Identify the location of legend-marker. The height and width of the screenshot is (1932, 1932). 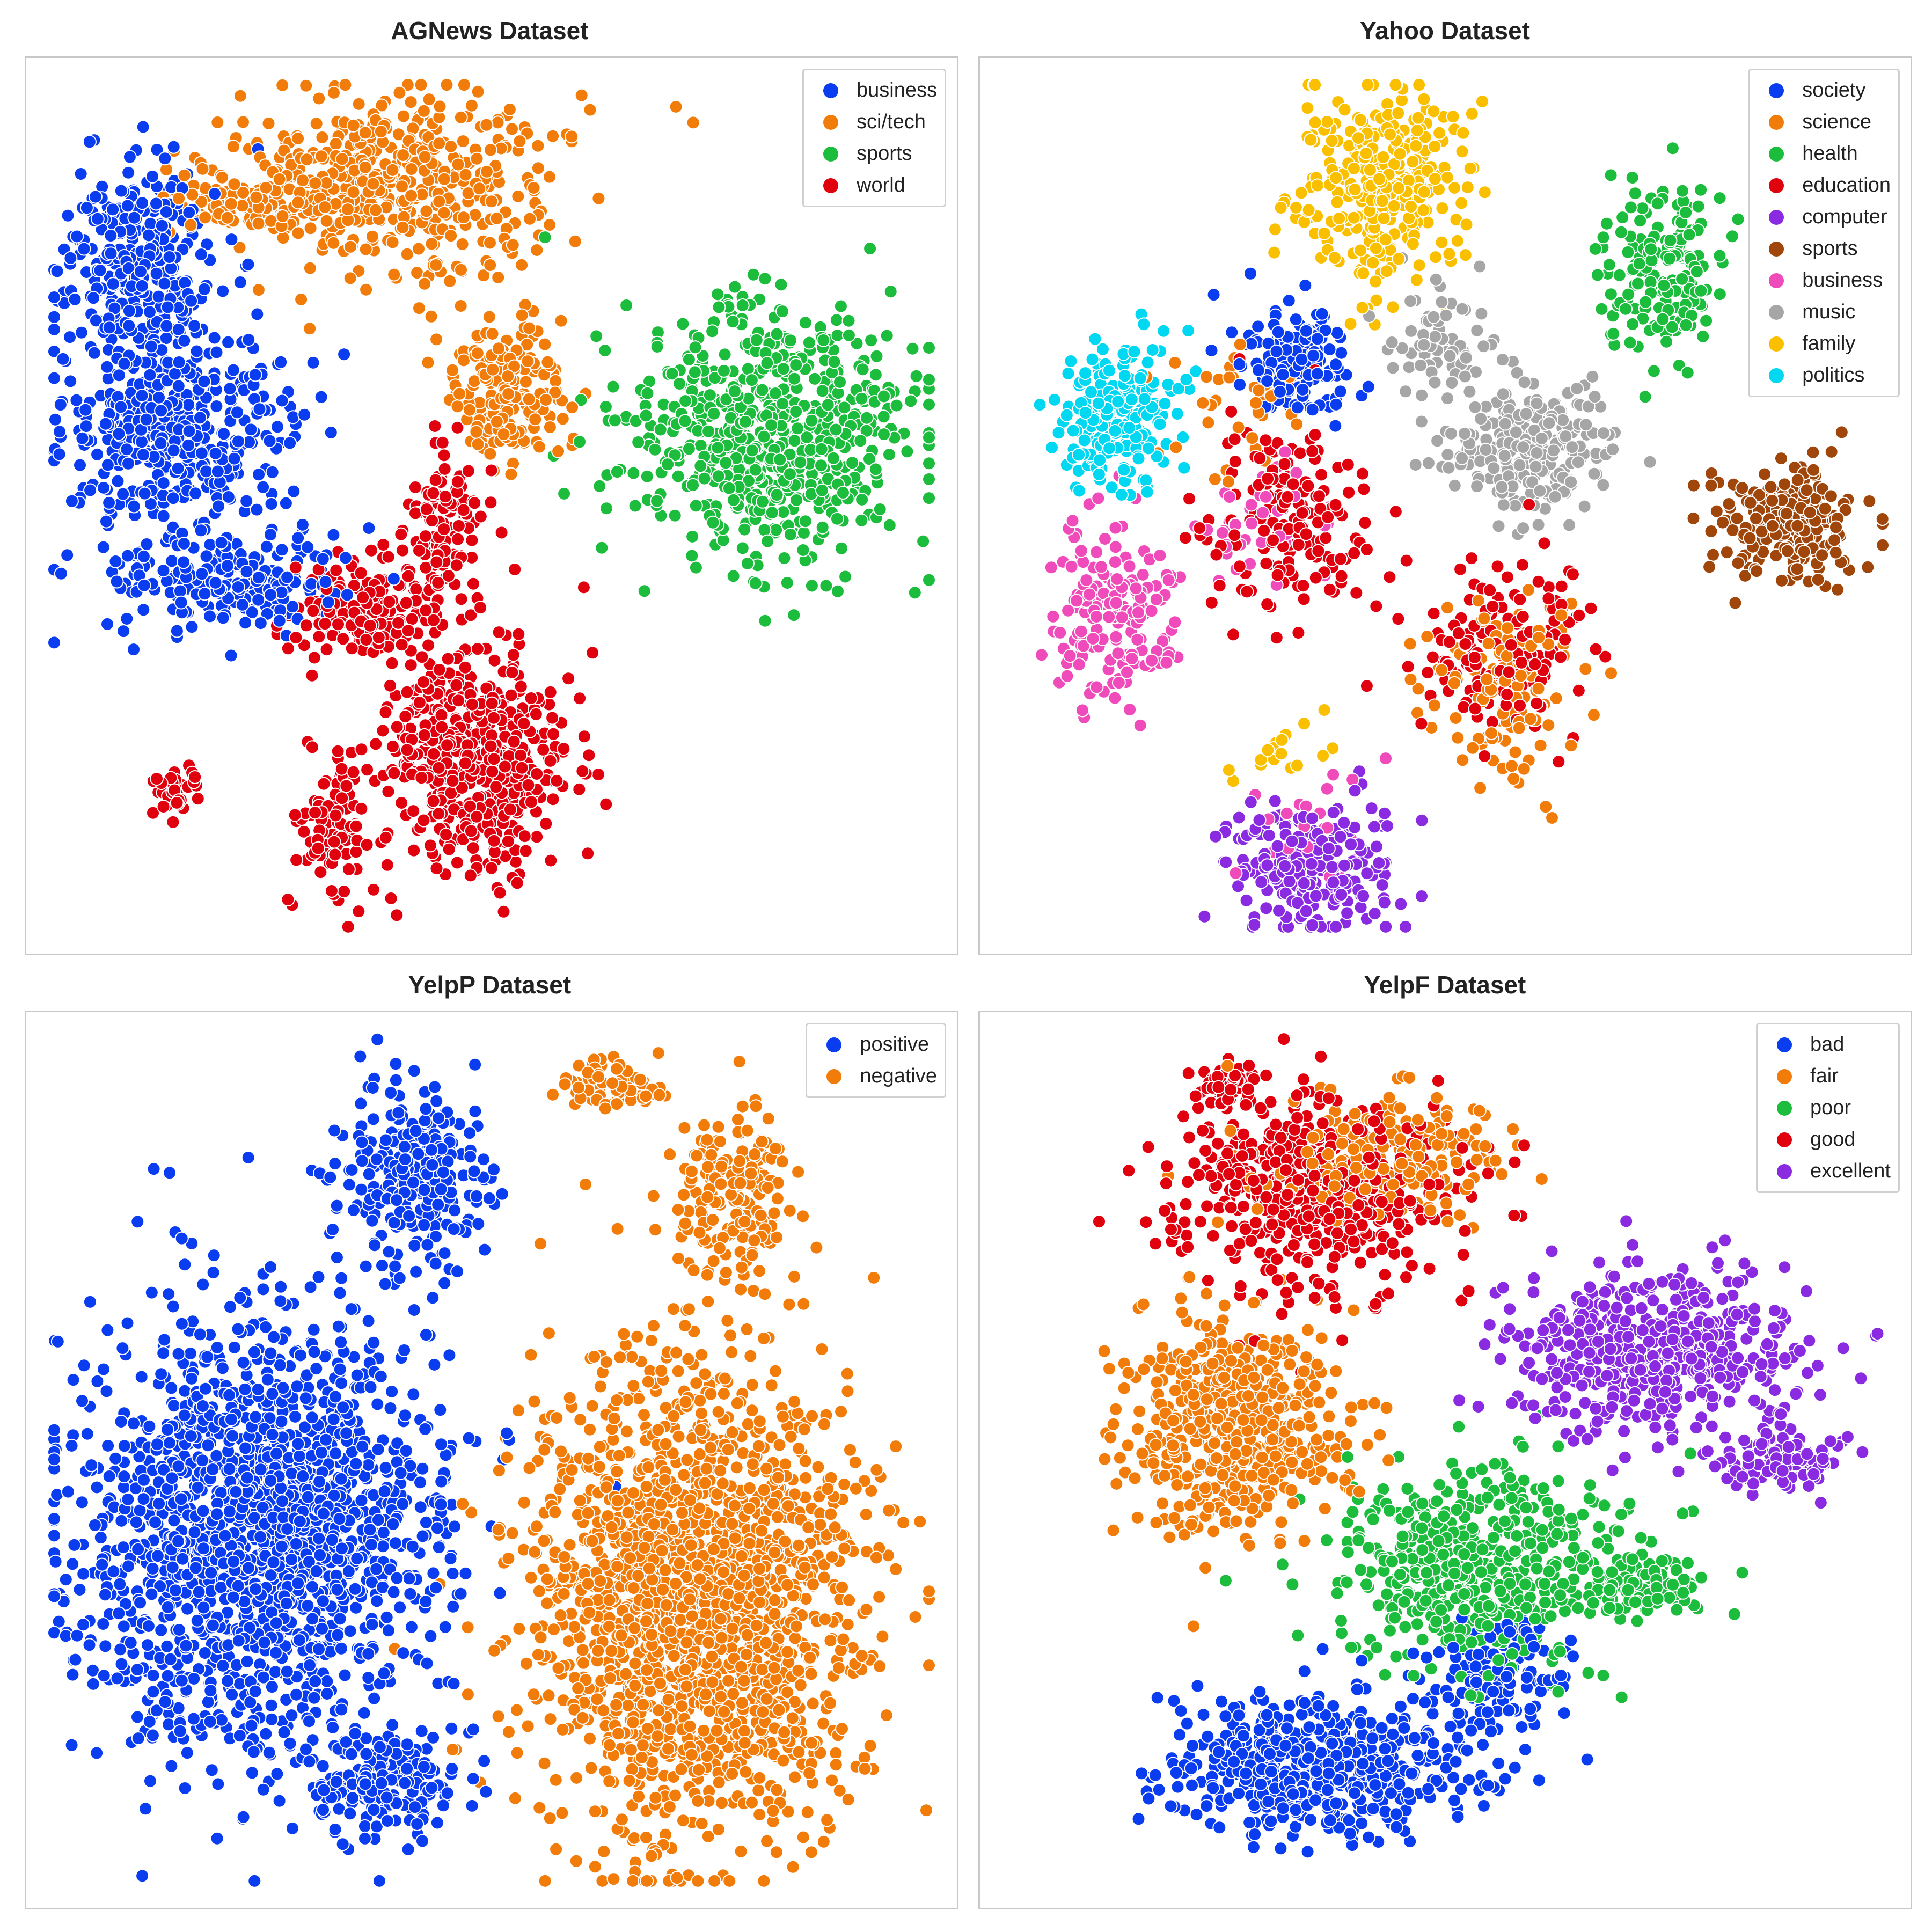
(831, 90).